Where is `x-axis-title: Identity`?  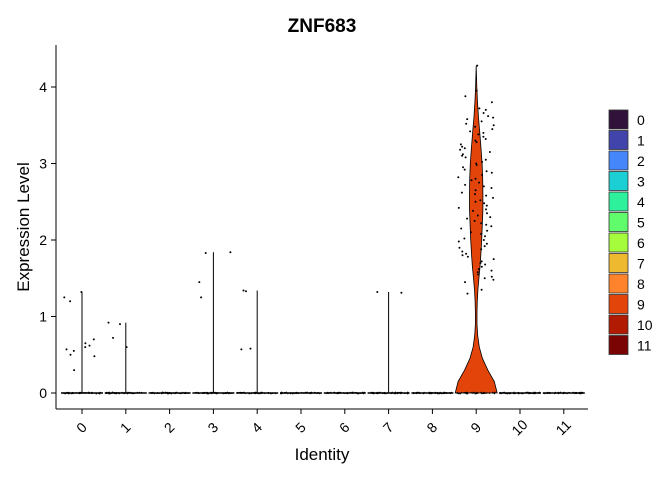
x-axis-title: Identity is located at coordinates (322, 454).